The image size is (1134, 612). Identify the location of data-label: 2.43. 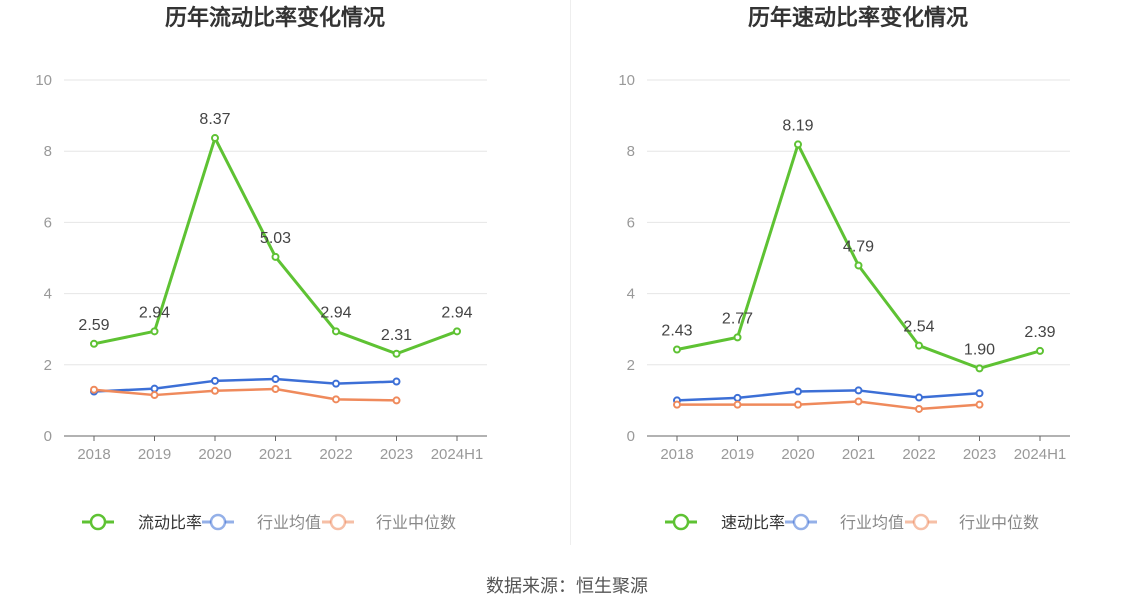
(676, 330).